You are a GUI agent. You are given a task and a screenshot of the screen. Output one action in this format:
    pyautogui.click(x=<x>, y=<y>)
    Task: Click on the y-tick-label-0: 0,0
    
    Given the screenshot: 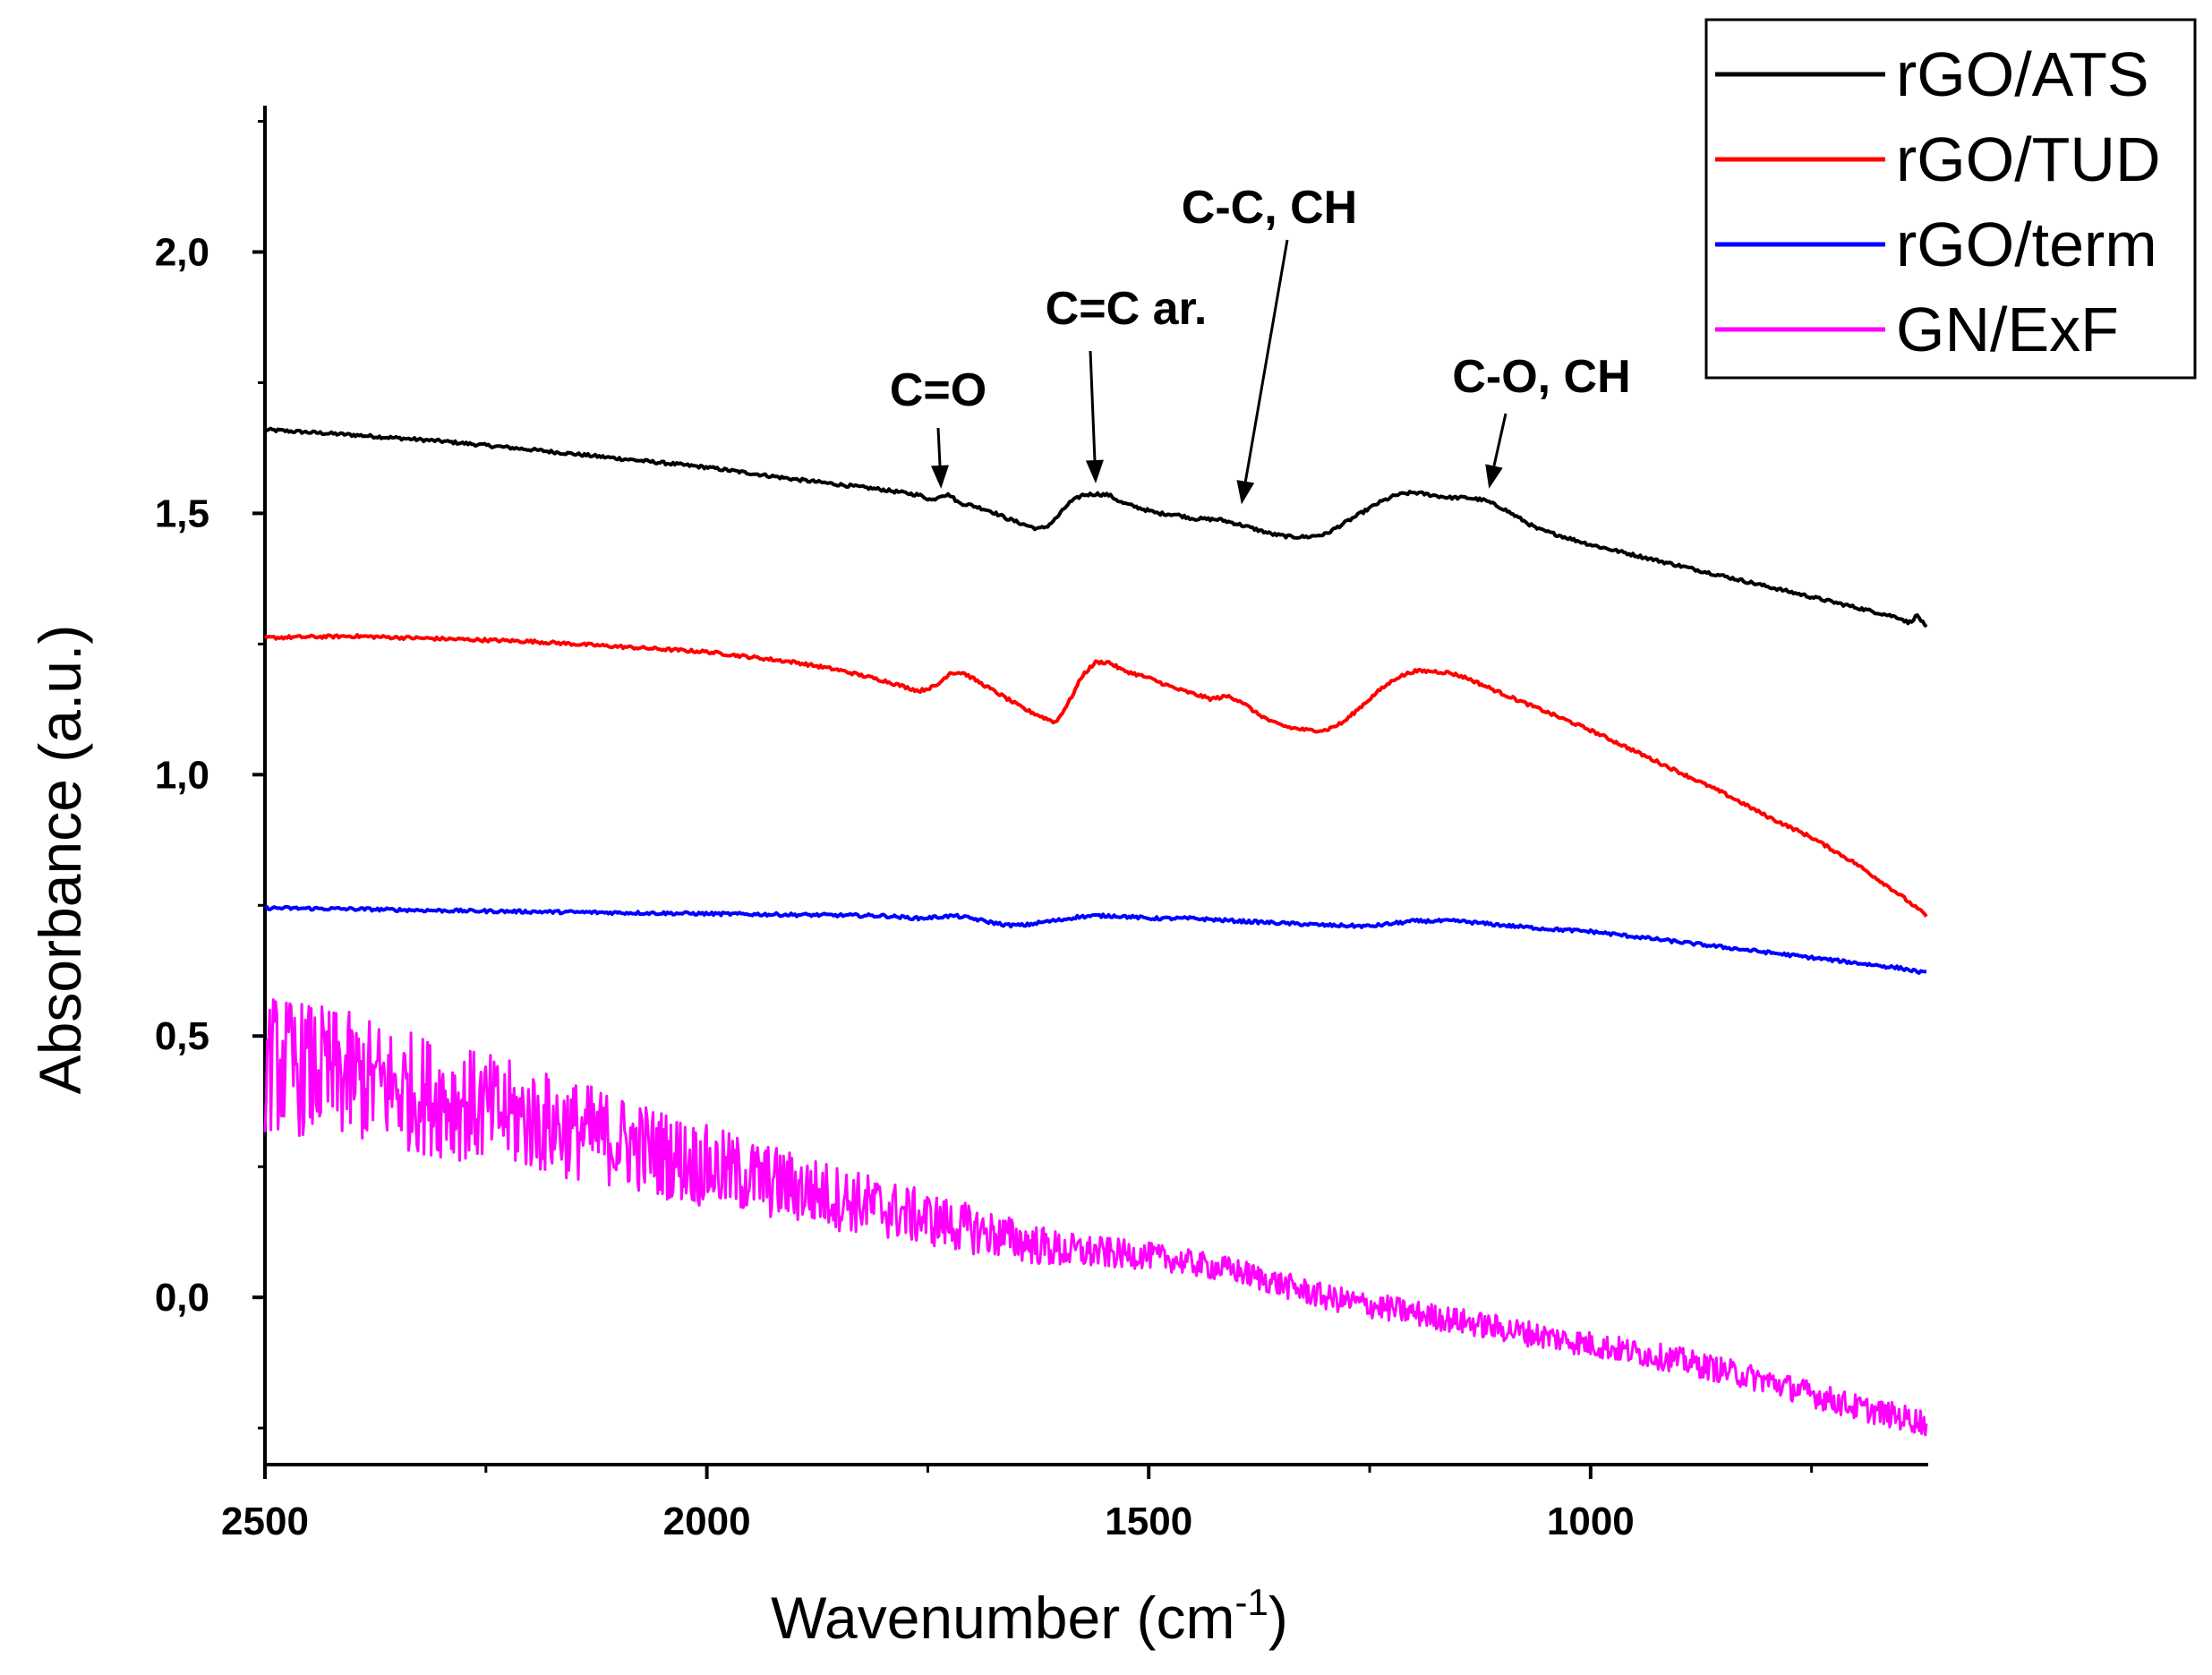 What is the action you would take?
    pyautogui.click(x=182, y=1298)
    